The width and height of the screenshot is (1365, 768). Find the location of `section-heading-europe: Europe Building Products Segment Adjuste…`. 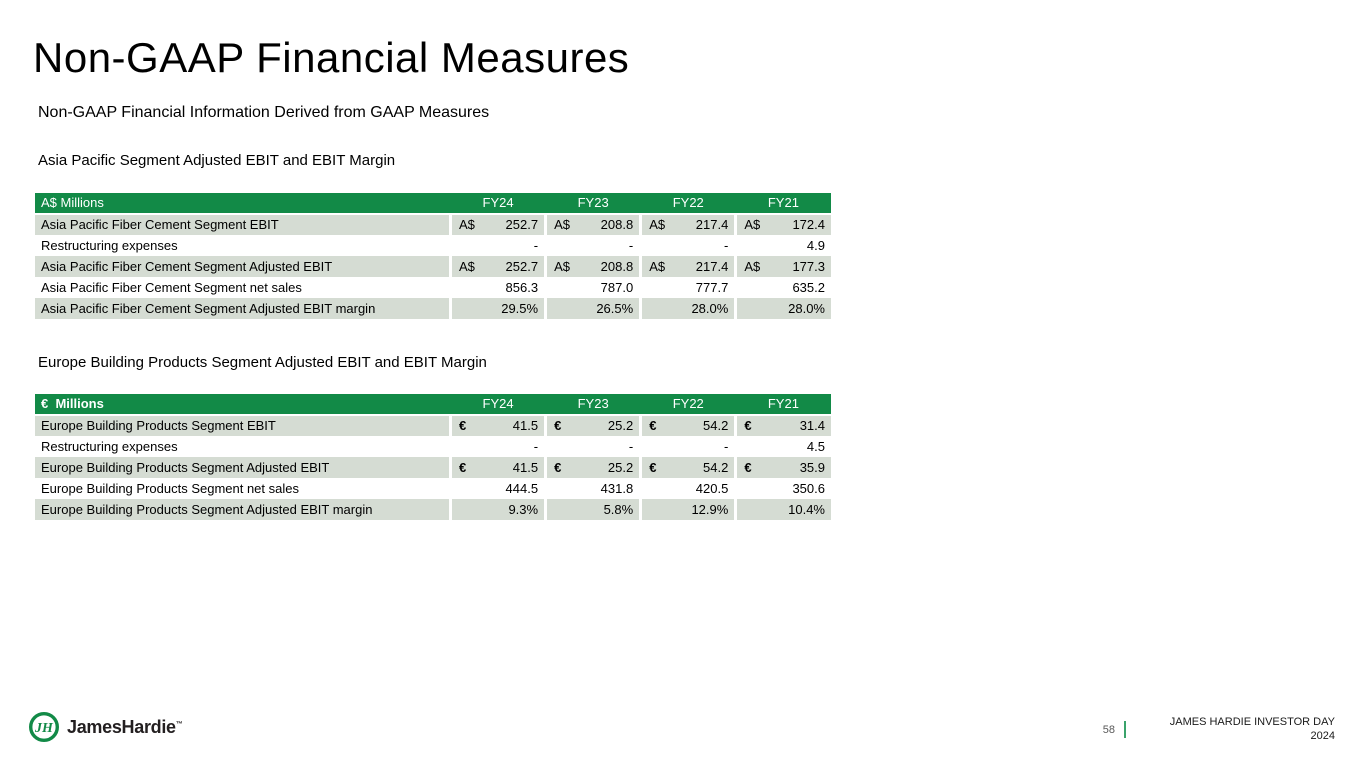

section-heading-europe: Europe Building Products Segment Adjuste… is located at coordinates (262, 362).